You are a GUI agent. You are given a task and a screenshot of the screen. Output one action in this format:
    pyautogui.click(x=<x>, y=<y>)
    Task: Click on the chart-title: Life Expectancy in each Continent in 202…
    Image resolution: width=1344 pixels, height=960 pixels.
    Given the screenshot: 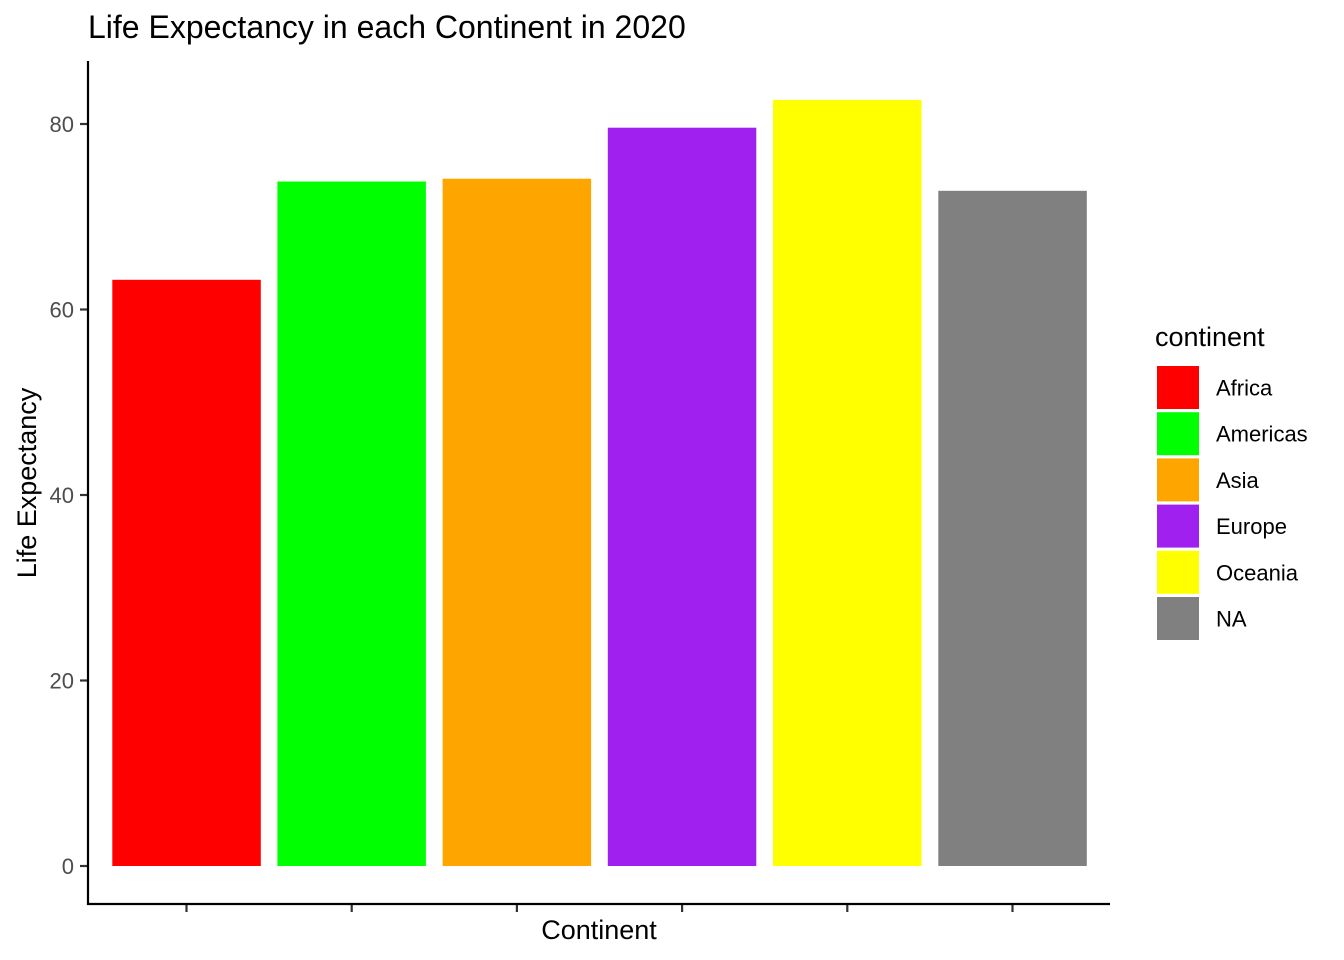 What is the action you would take?
    pyautogui.click(x=387, y=27)
    